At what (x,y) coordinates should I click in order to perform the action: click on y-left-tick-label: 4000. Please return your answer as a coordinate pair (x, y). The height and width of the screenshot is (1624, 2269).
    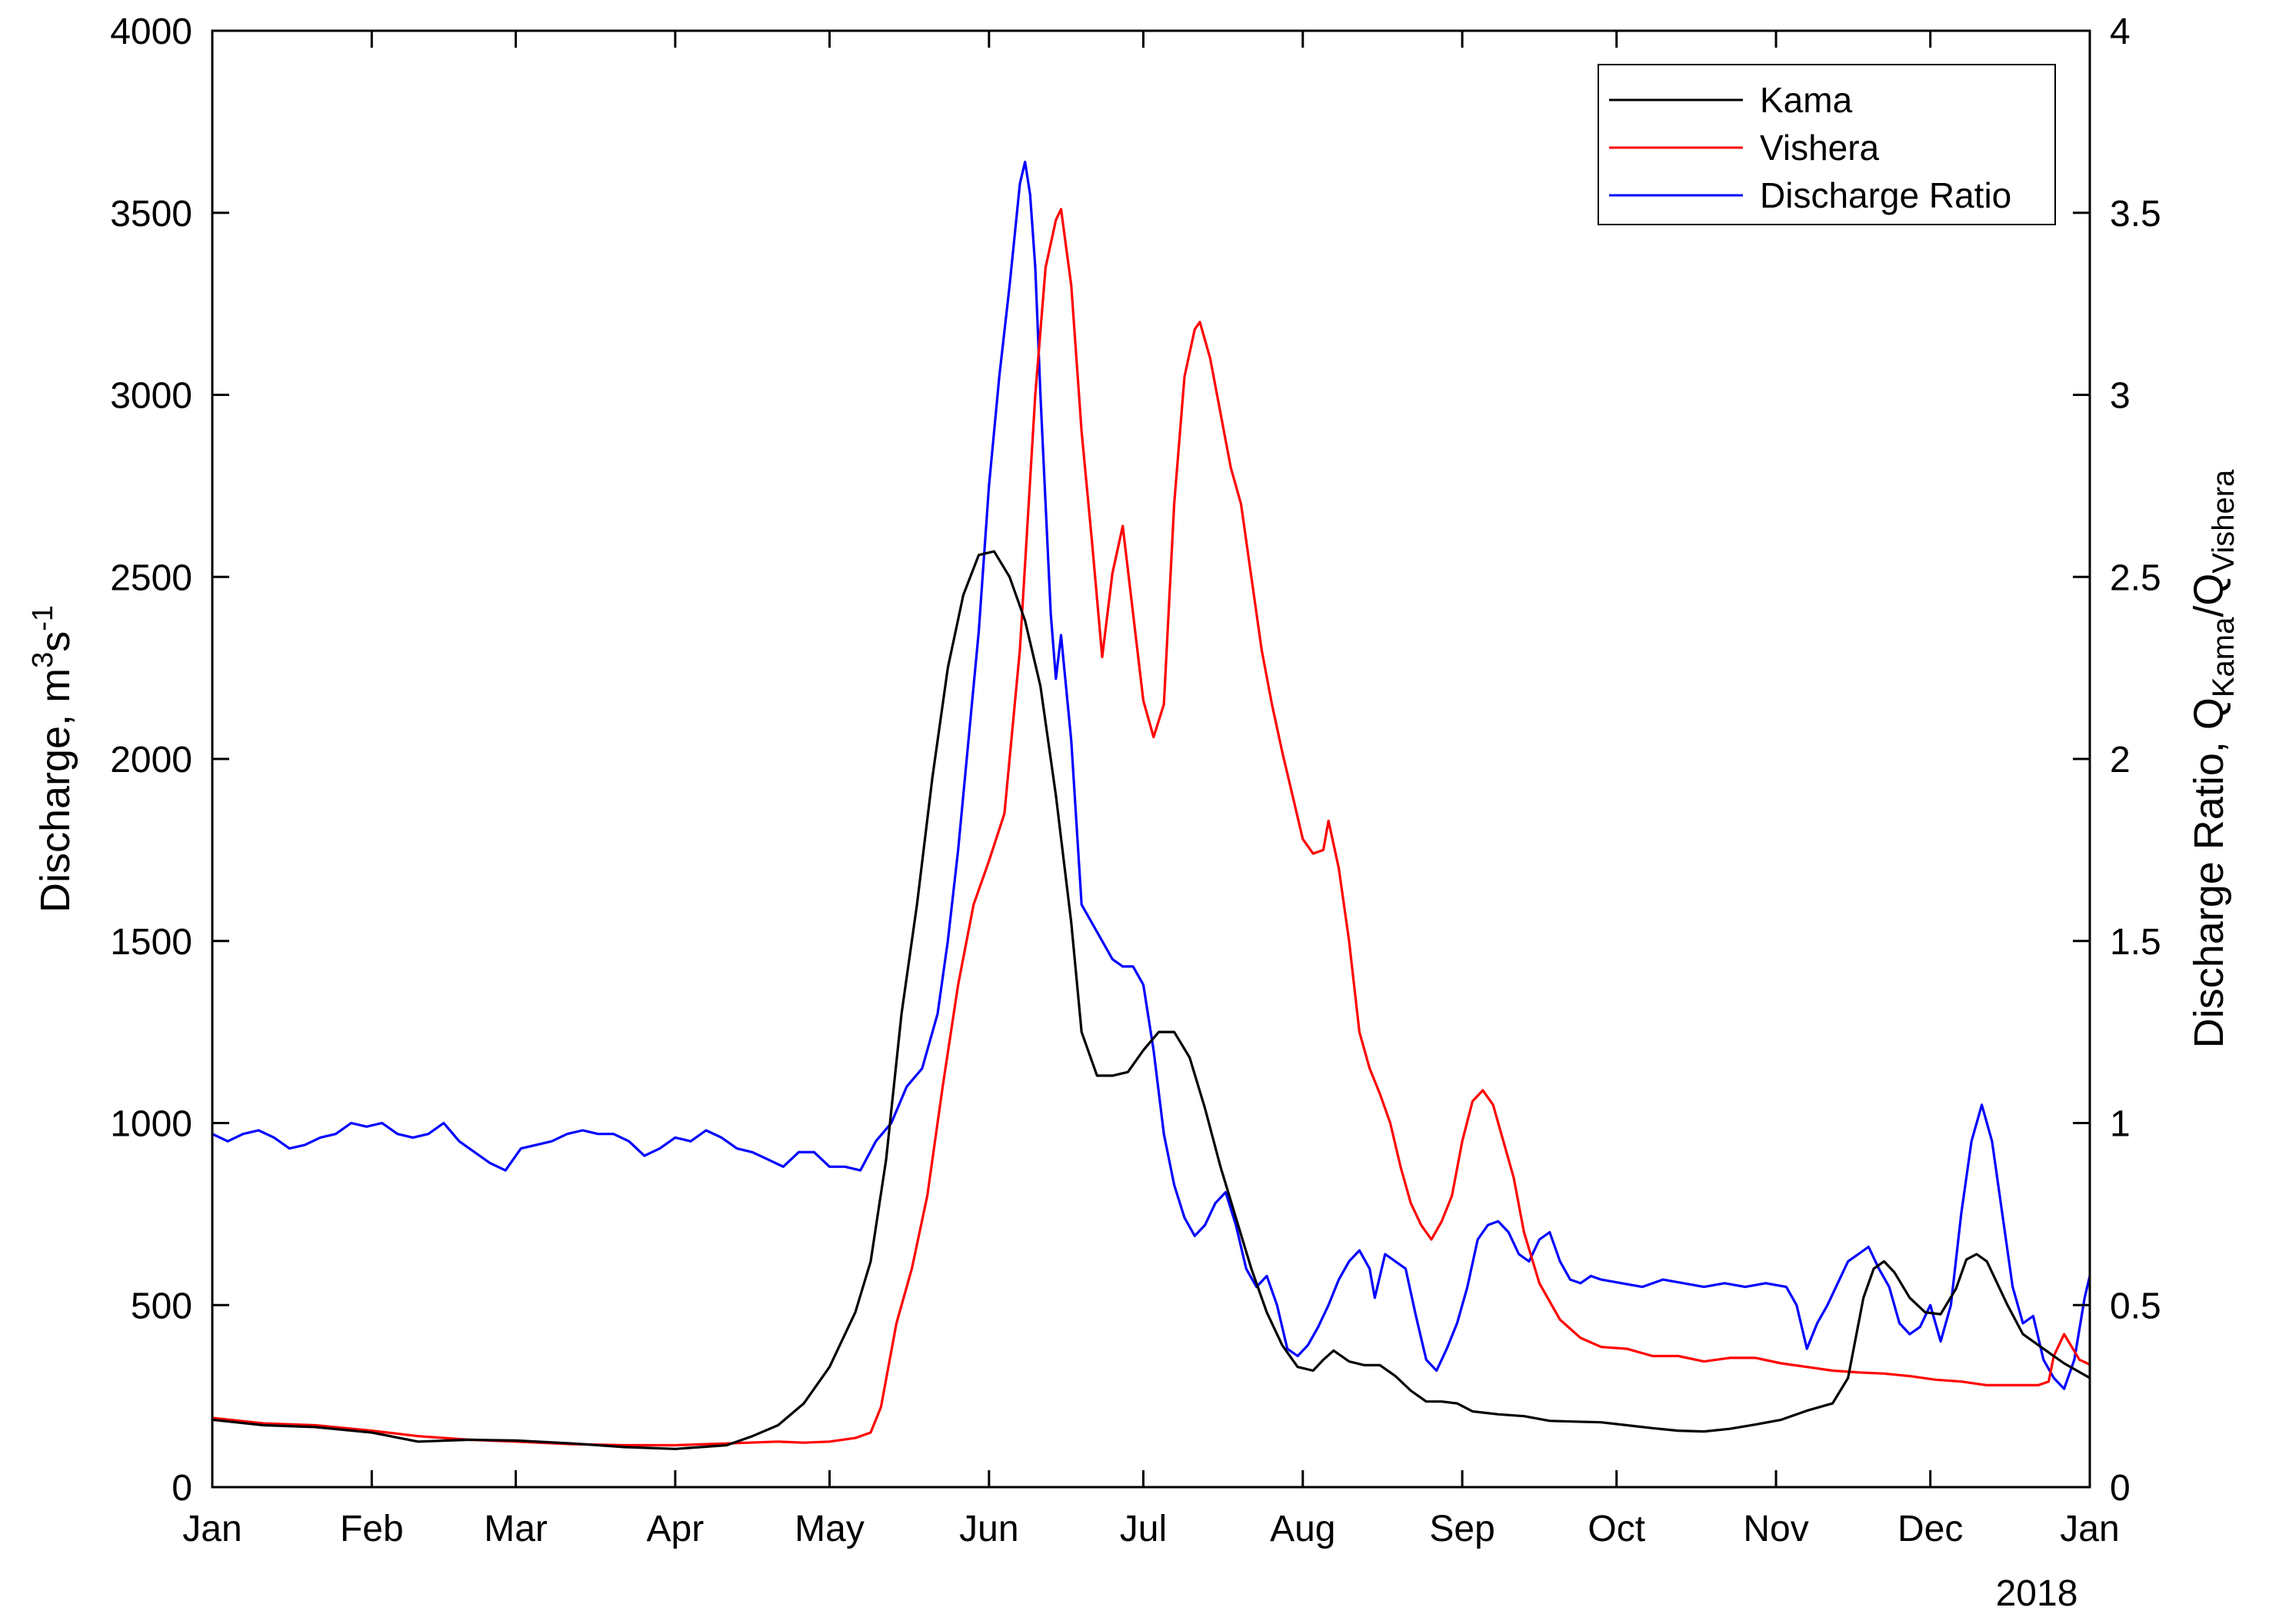
    Looking at the image, I should click on (151, 32).